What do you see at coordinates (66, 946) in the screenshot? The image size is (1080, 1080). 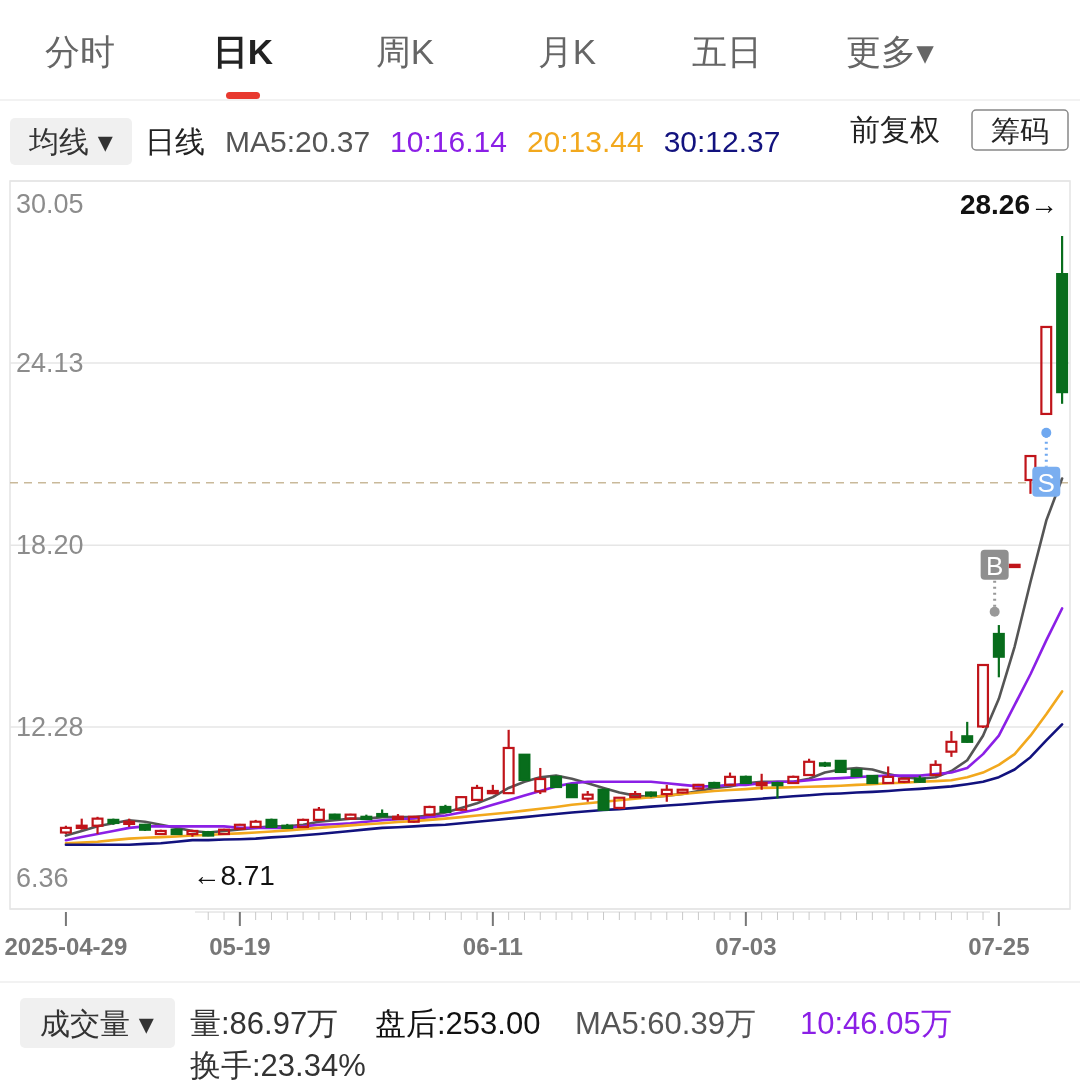 I see `x-tick-label: 2025-04-29` at bounding box center [66, 946].